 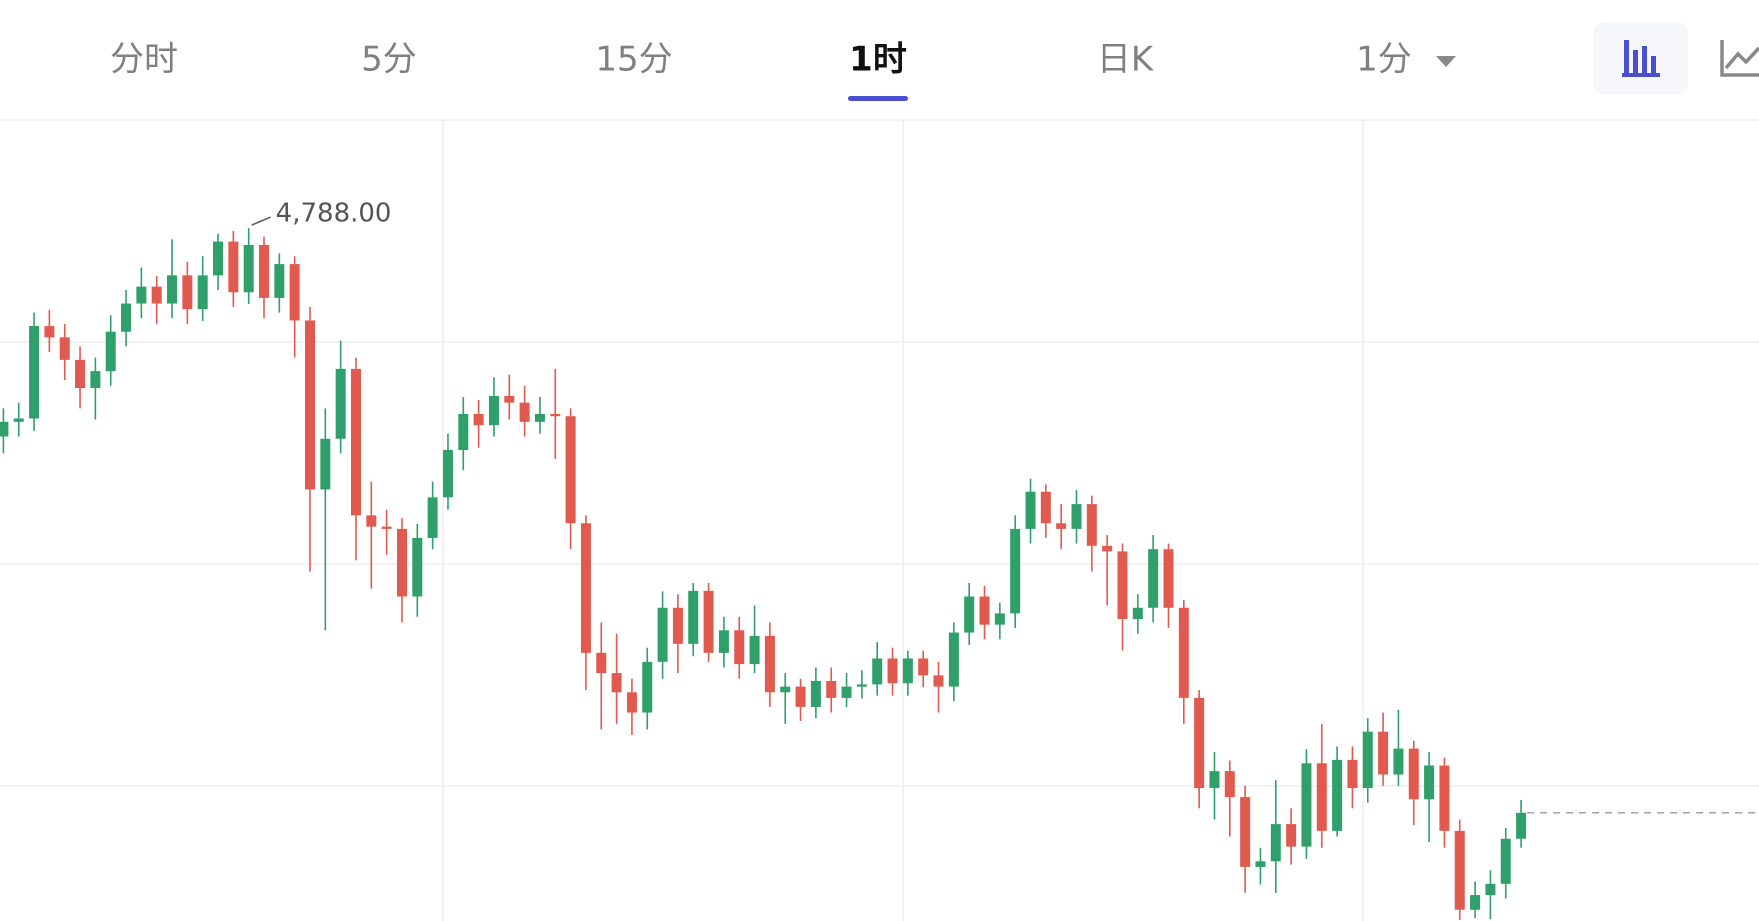 I want to click on high-label-leader, so click(x=261, y=221).